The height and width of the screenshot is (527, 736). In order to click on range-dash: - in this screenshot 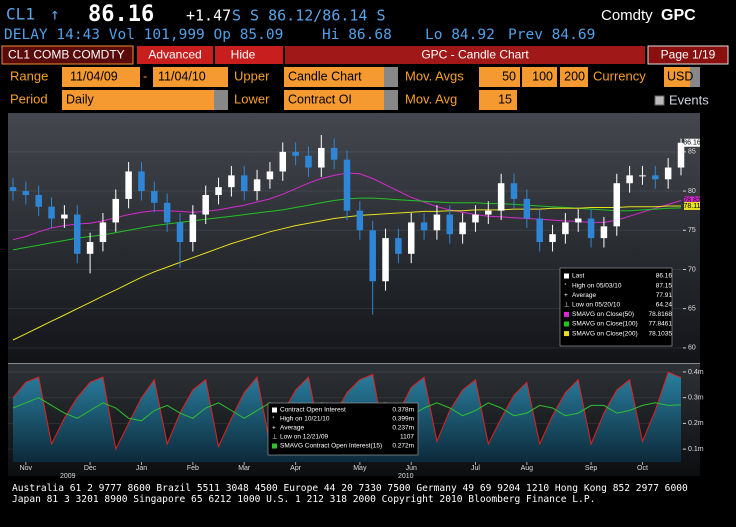, I will do `click(145, 75)`.